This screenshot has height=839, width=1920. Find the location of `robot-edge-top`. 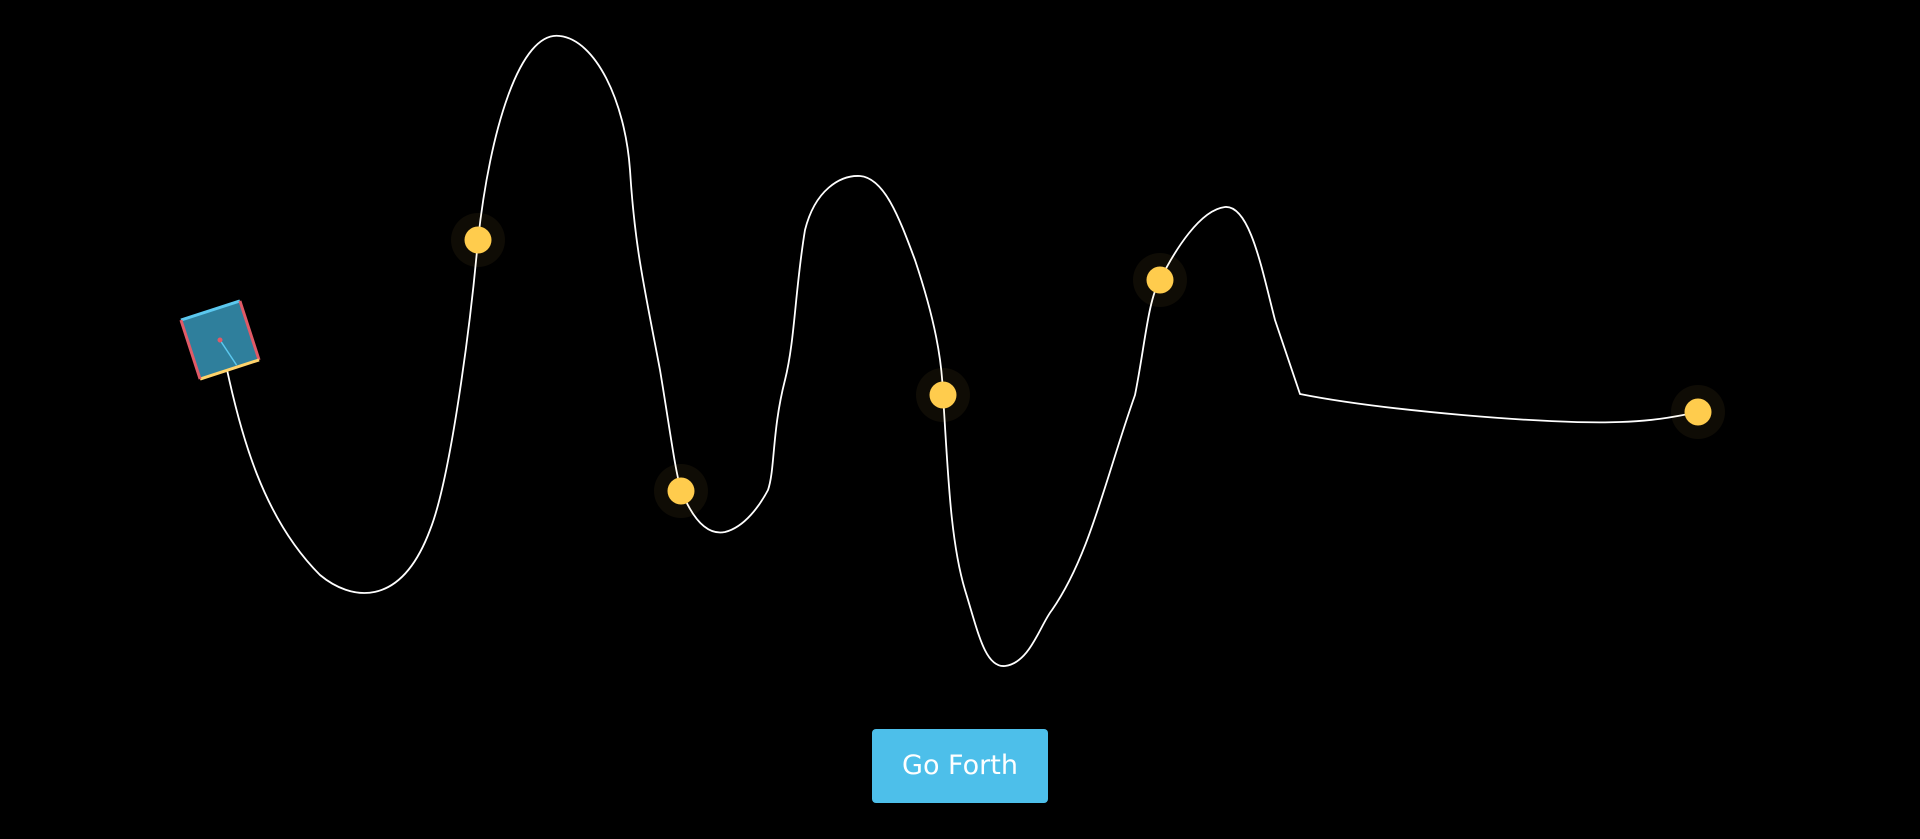

robot-edge-top is located at coordinates (210, 310).